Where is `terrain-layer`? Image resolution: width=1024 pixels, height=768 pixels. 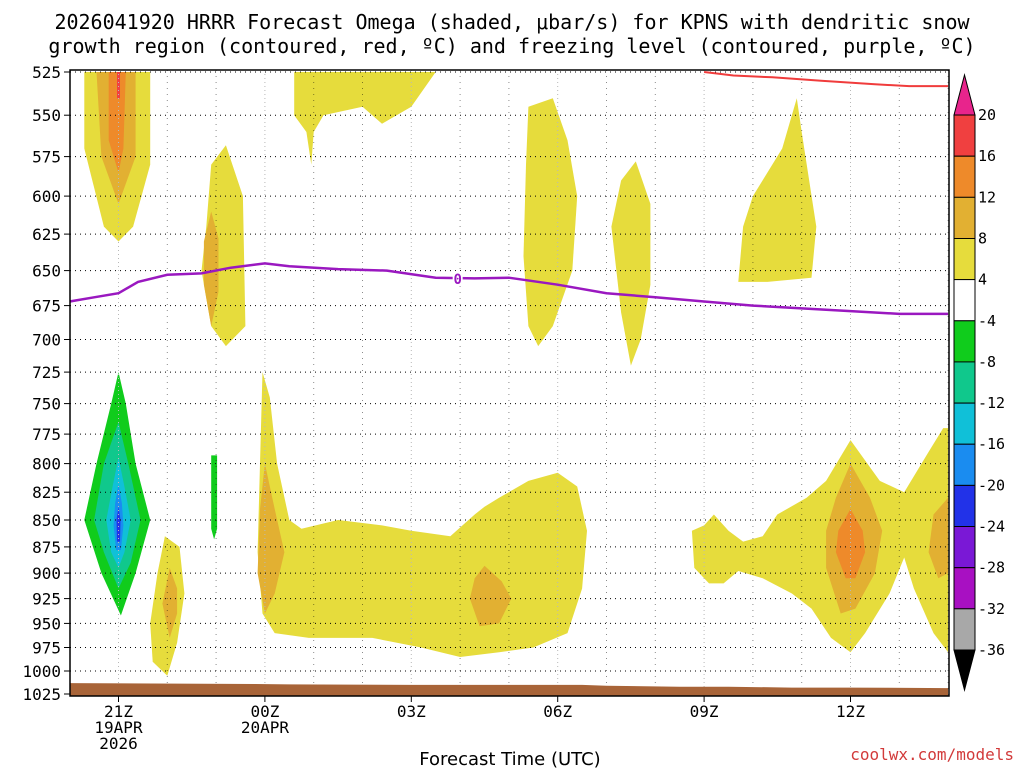 terrain-layer is located at coordinates (509, 689).